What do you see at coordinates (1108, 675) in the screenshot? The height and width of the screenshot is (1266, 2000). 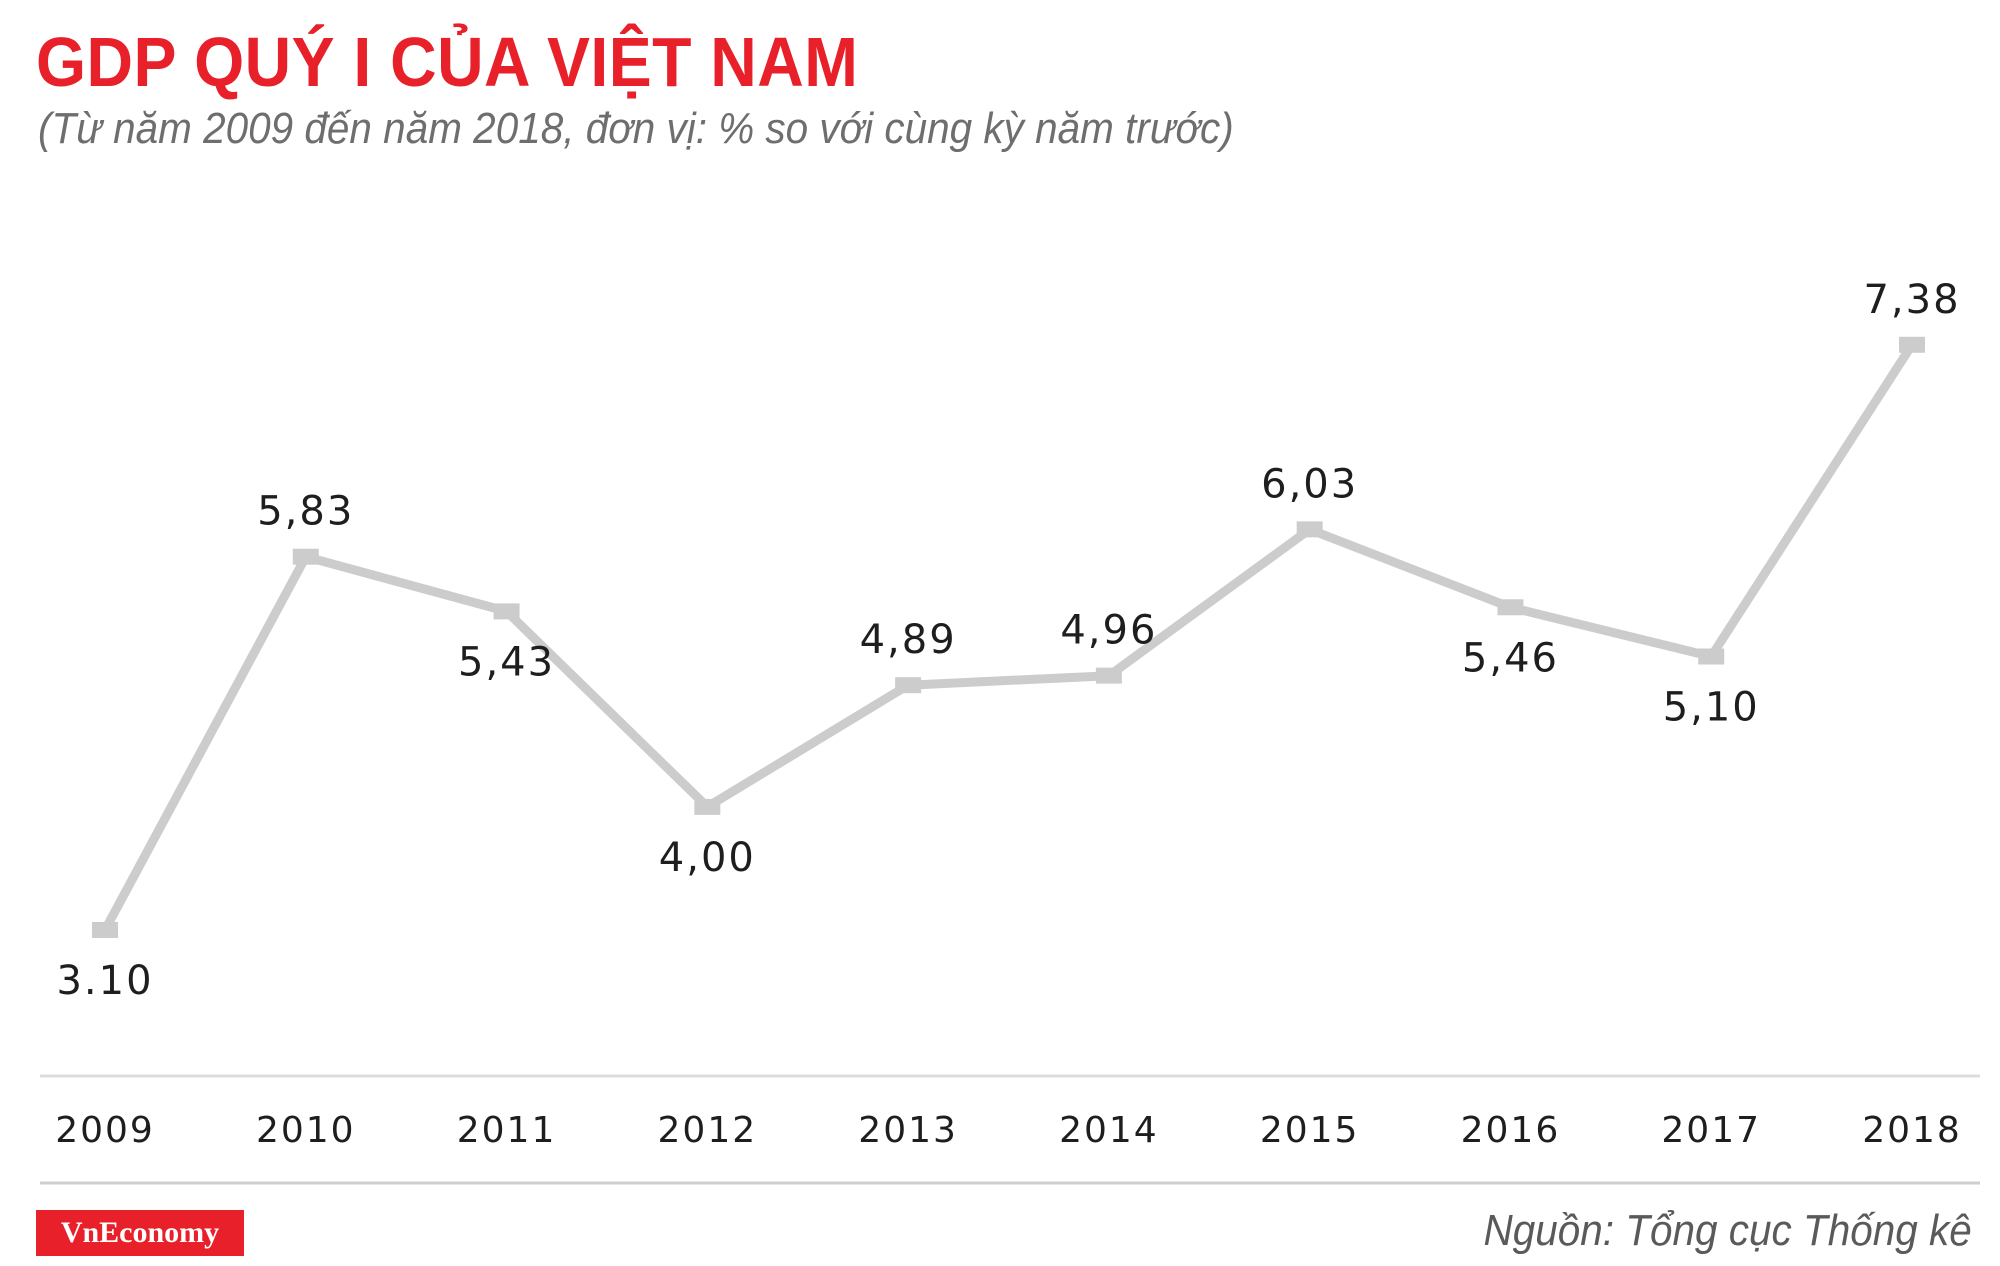 I see `data-point-2014` at bounding box center [1108, 675].